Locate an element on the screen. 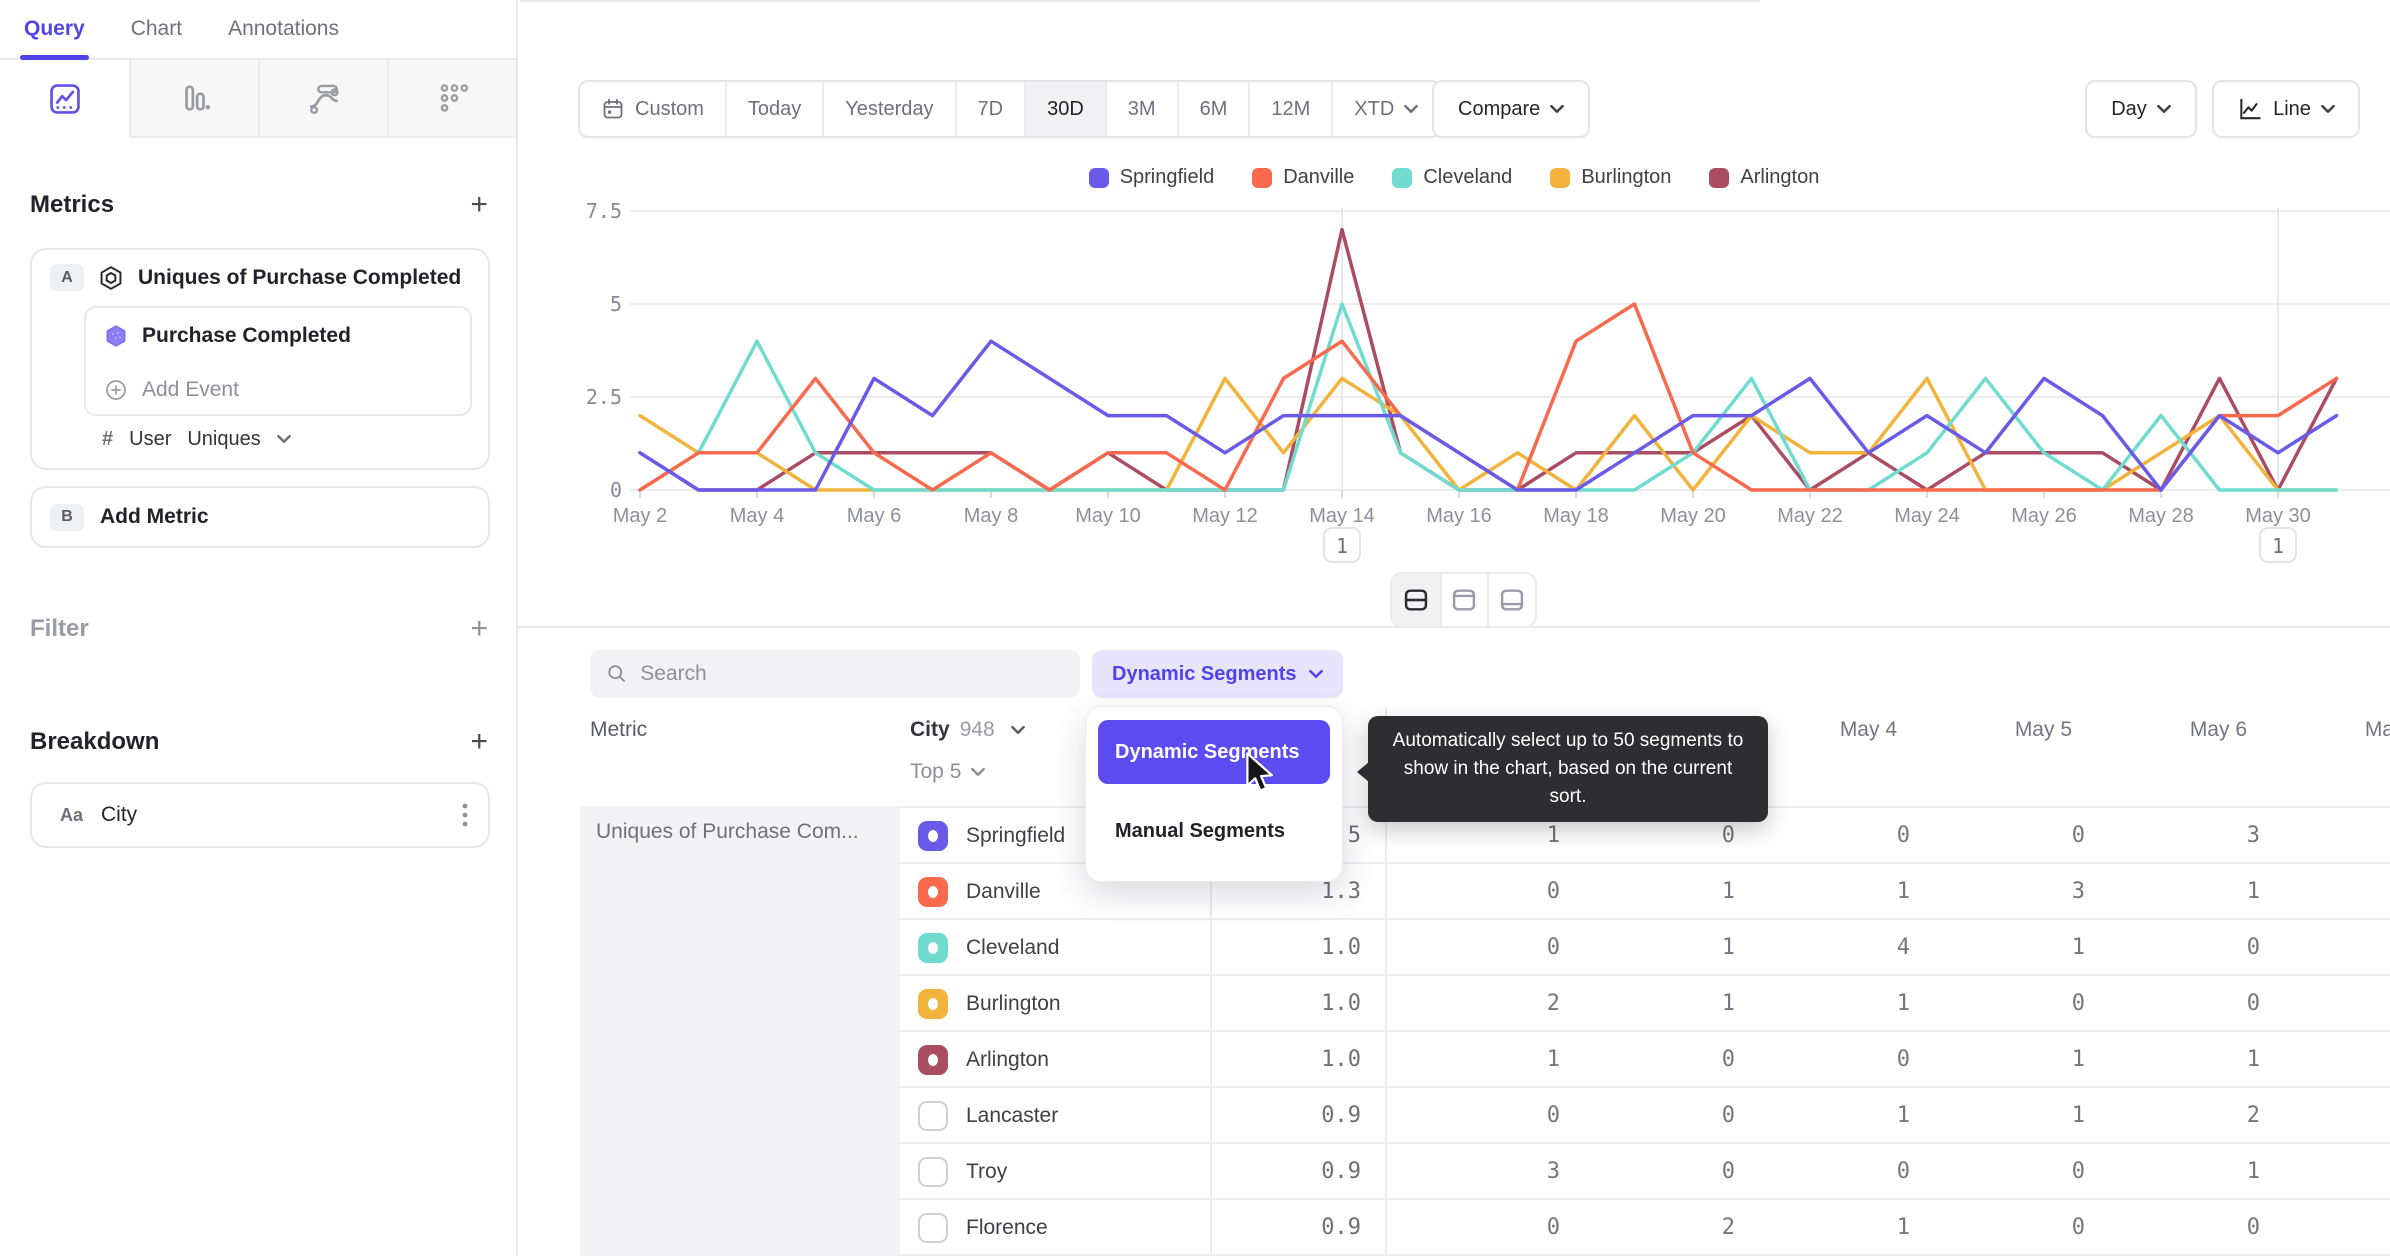  range-3m: 3M is located at coordinates (1140, 109).